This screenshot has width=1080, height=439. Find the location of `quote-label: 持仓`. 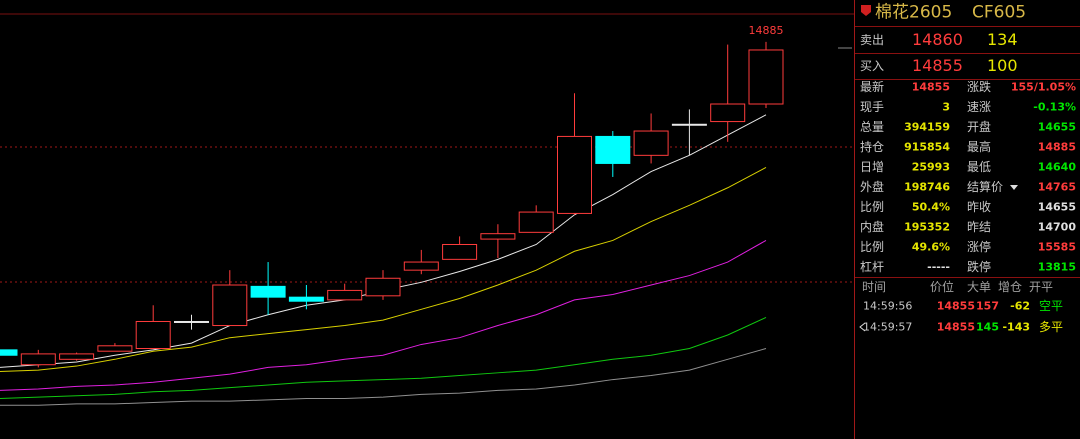

quote-label: 持仓 is located at coordinates (872, 147).